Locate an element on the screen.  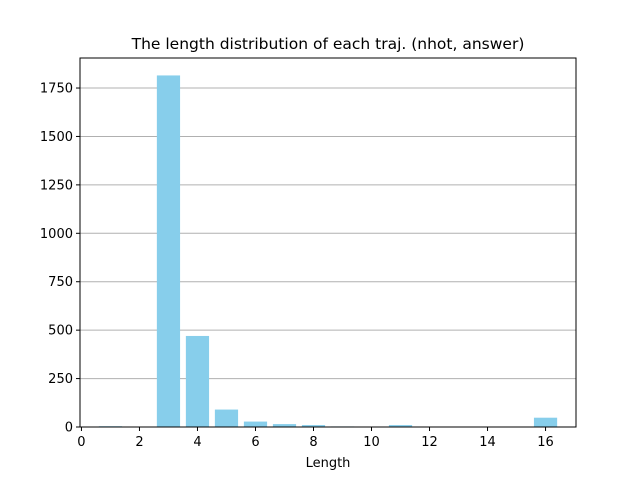
y-axis-ticks: 0 250 500 750 1000 1250 1500 1750 is located at coordinates (60, 259).